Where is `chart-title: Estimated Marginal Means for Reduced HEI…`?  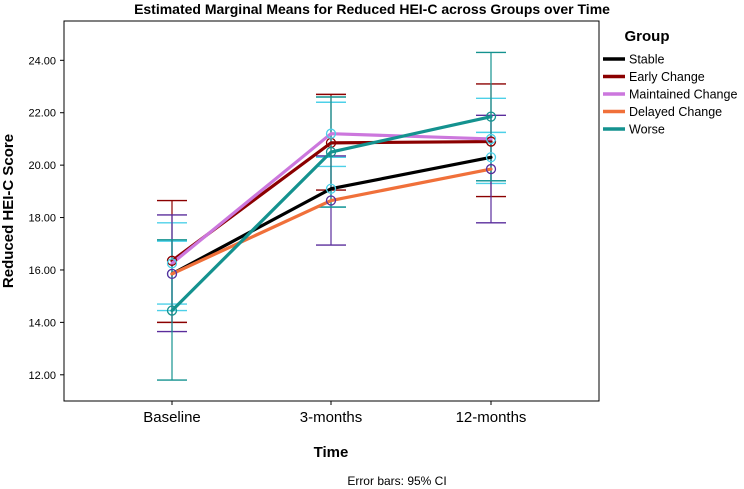
chart-title: Estimated Marginal Means for Reduced HEI… is located at coordinates (372, 9).